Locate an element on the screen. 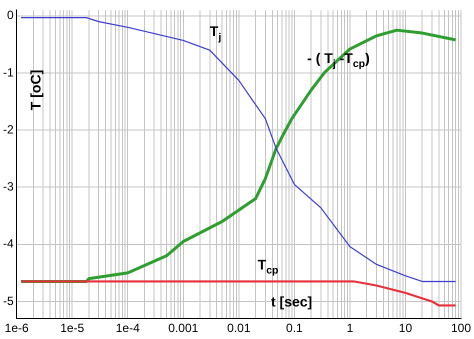  y-tick-label: -4 is located at coordinates (8, 243).